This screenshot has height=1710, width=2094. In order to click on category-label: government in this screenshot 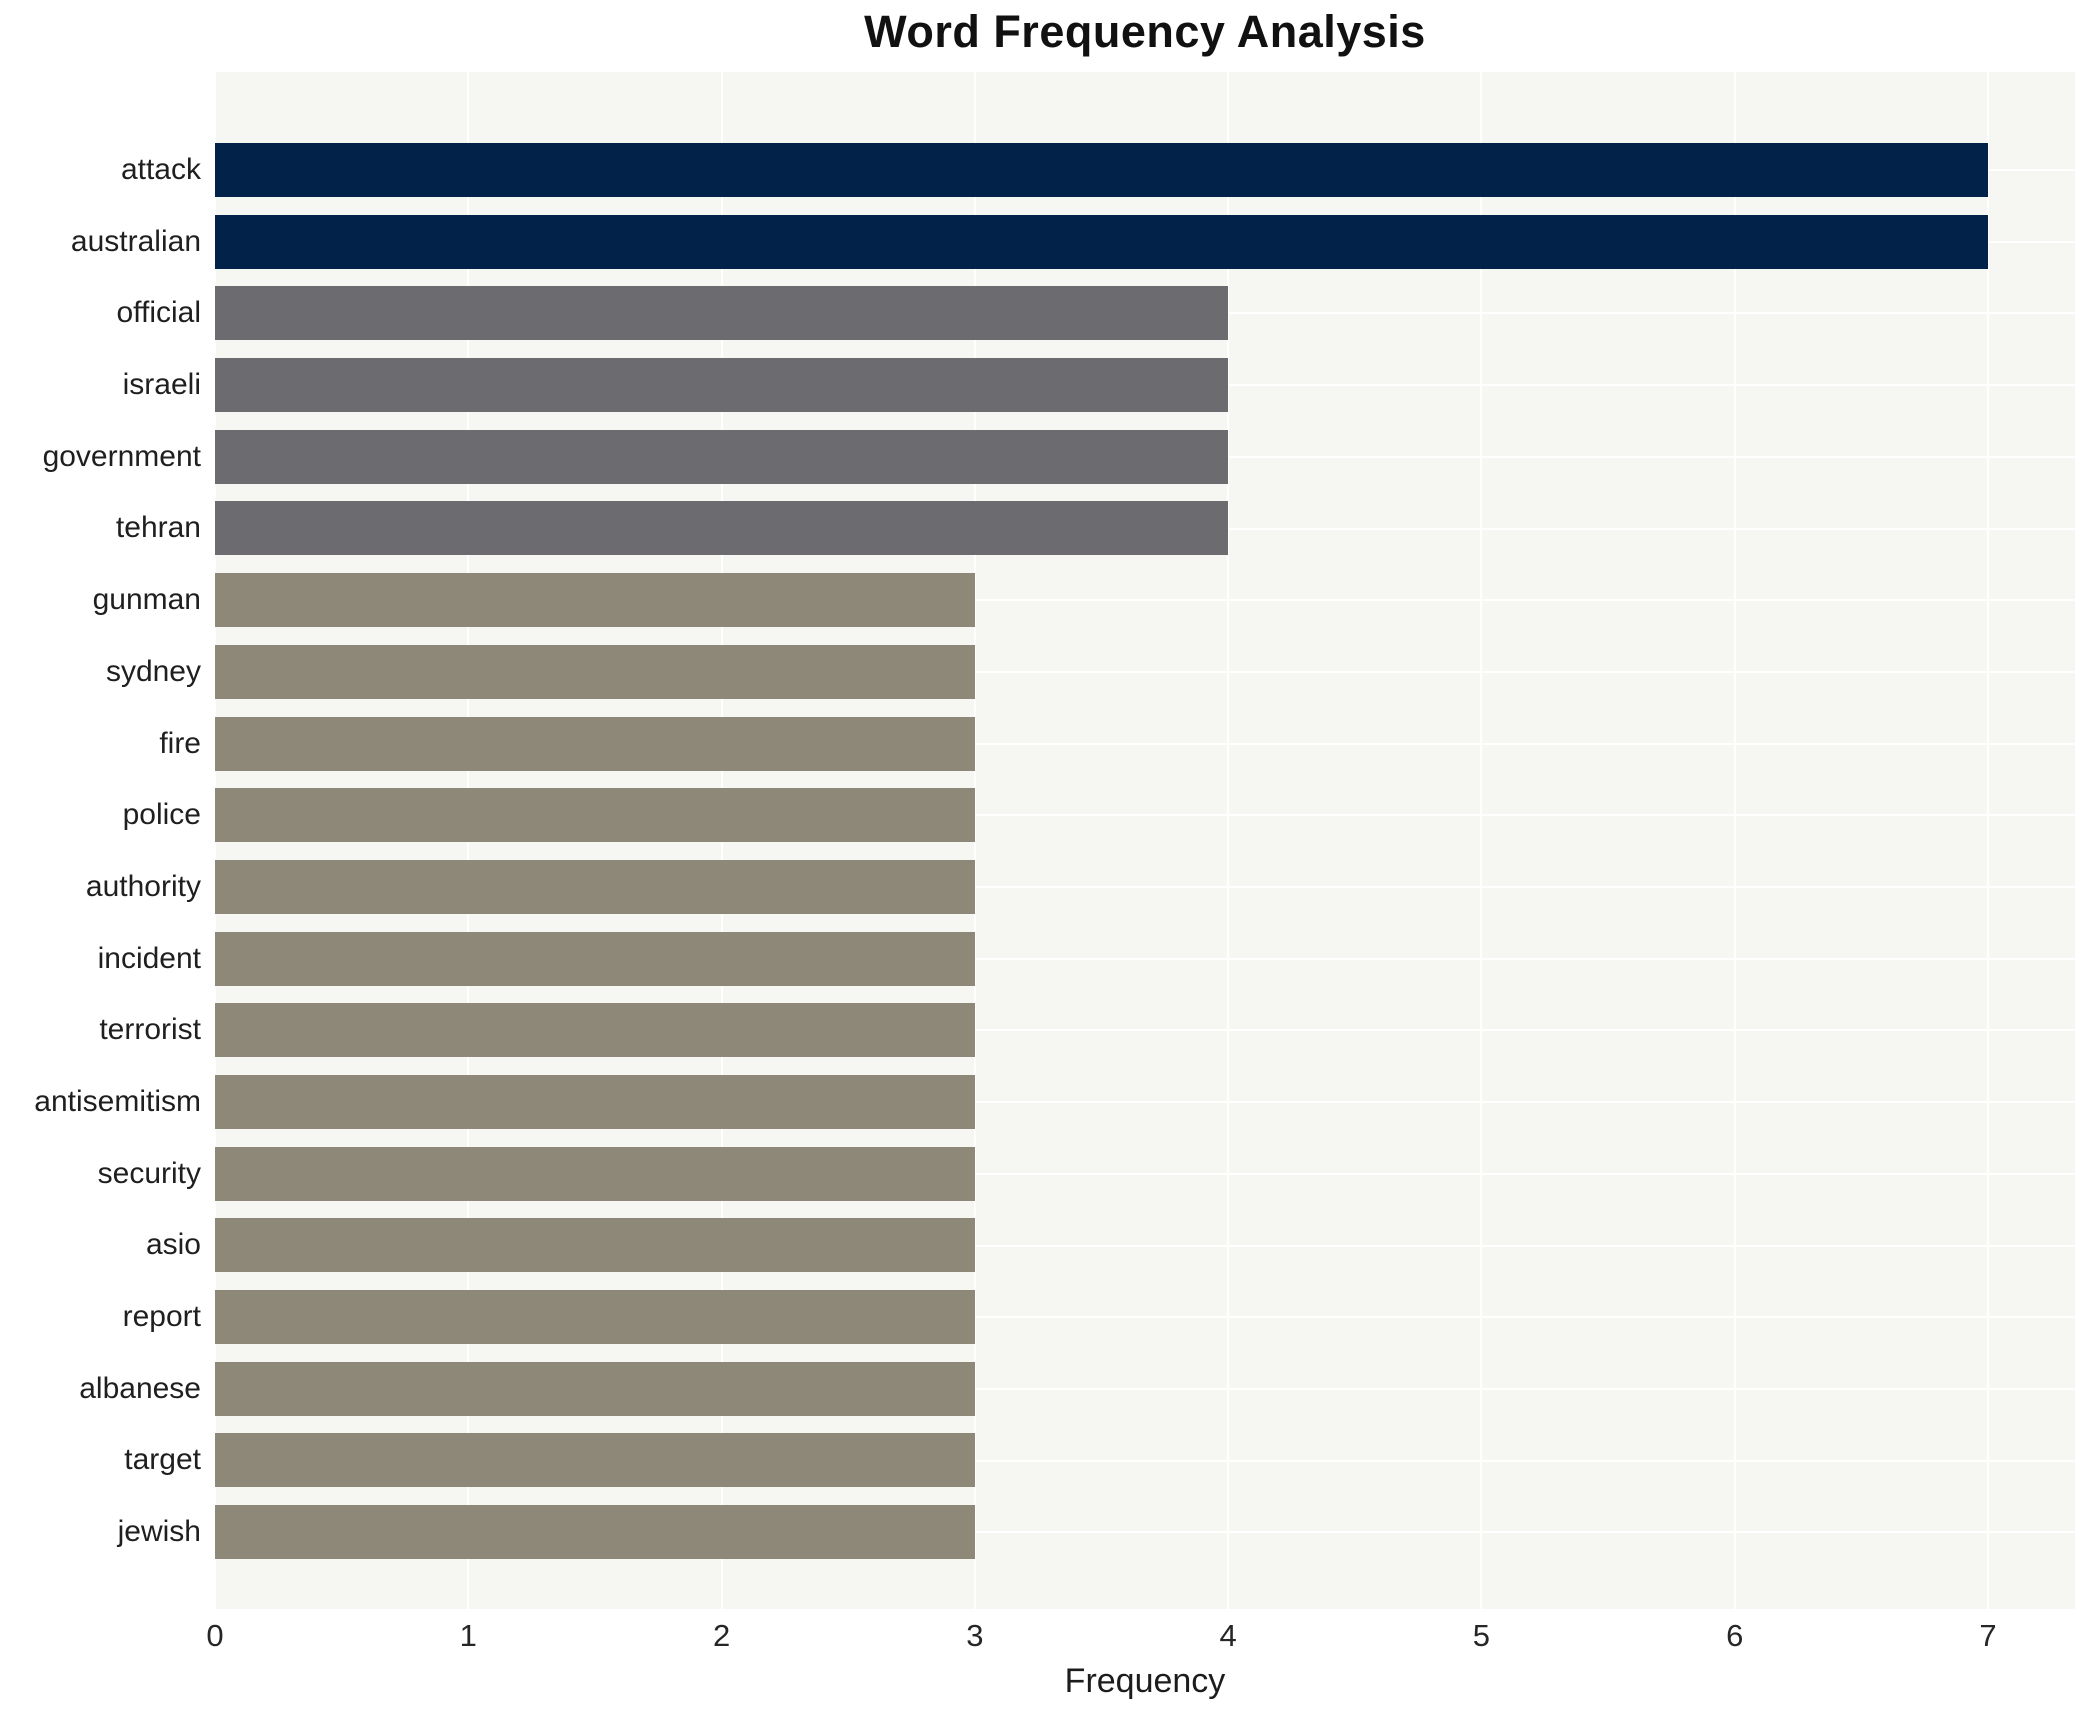, I will do `click(121, 456)`.